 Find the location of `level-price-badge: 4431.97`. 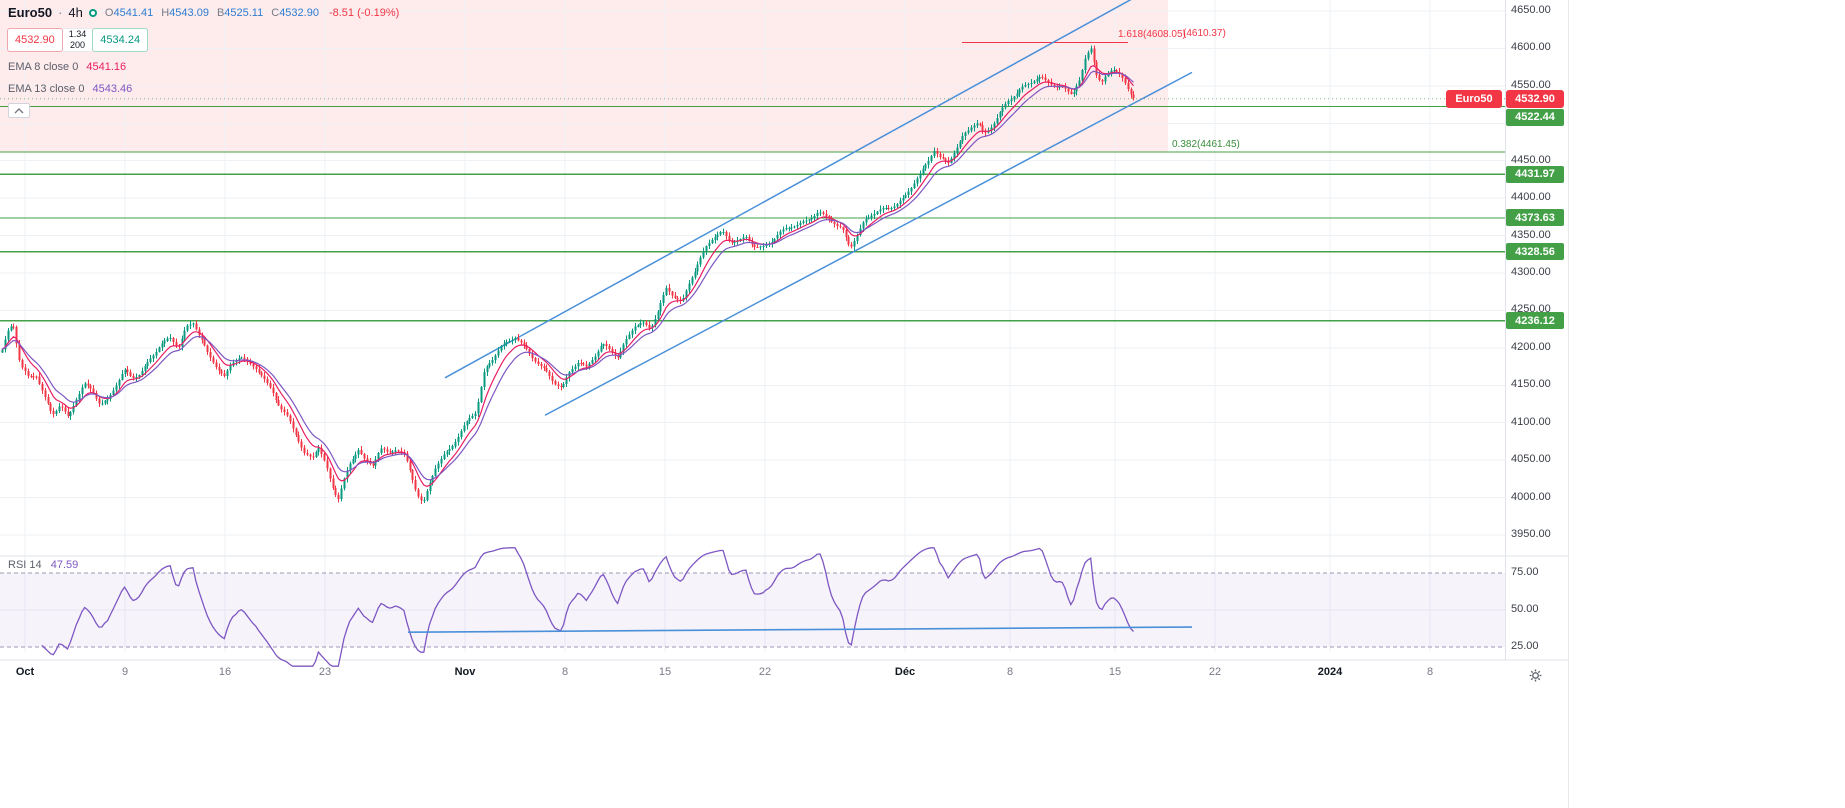

level-price-badge: 4431.97 is located at coordinates (1535, 174).